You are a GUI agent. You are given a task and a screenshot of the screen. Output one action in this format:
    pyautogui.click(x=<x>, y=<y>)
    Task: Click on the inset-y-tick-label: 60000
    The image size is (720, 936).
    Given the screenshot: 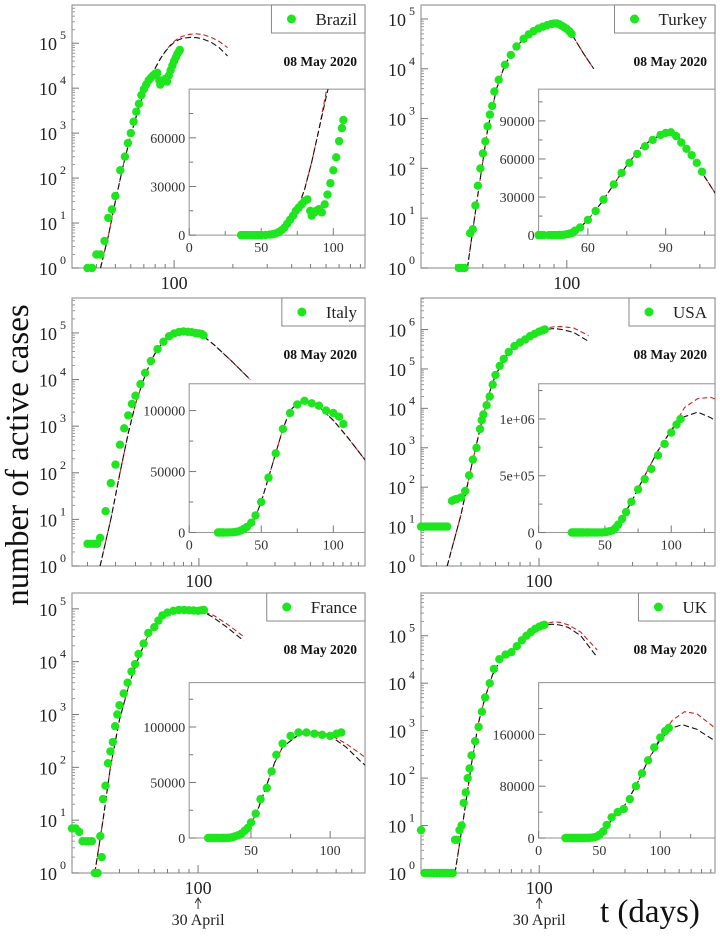 What is the action you would take?
    pyautogui.click(x=517, y=160)
    